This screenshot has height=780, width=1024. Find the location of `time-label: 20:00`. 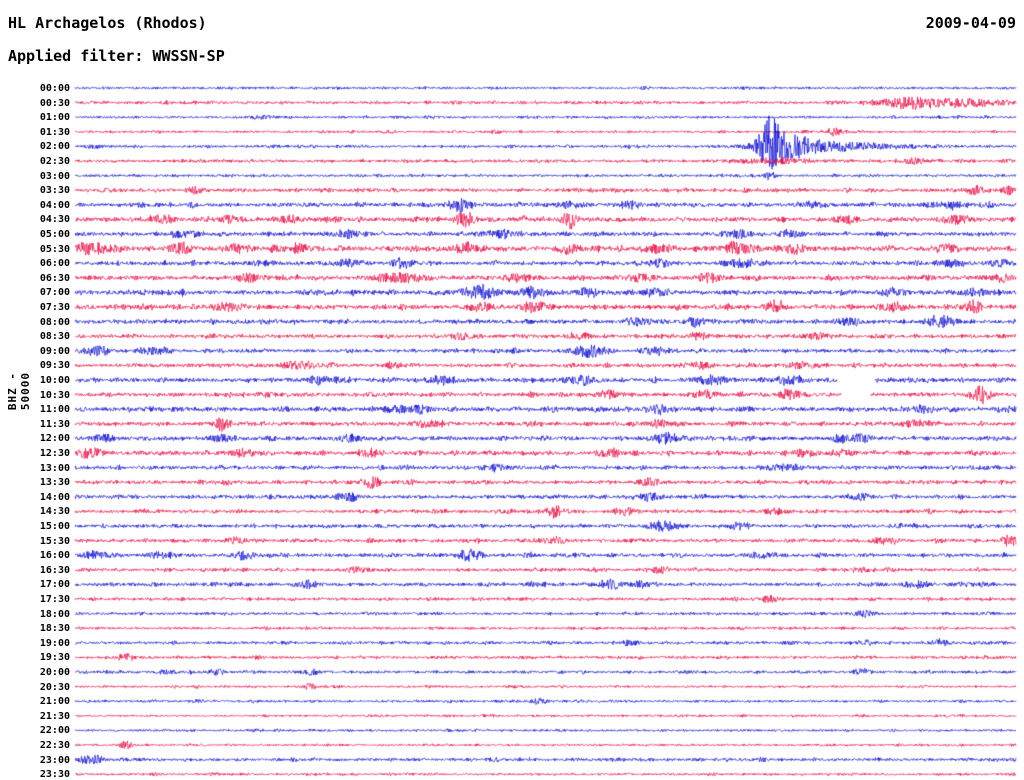

time-label: 20:00 is located at coordinates (54, 672).